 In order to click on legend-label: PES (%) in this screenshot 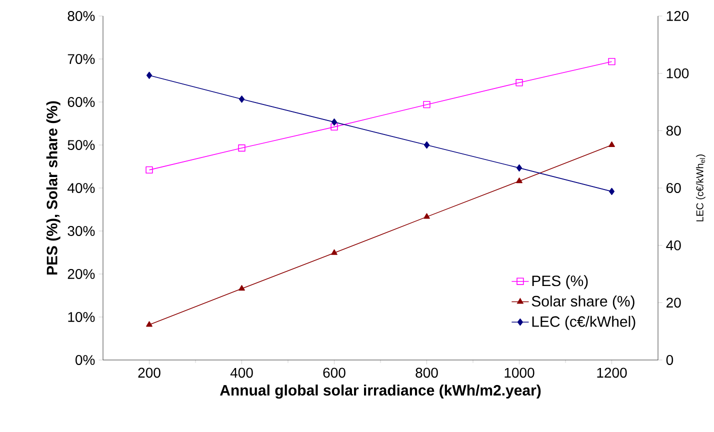, I will do `click(560, 282)`.